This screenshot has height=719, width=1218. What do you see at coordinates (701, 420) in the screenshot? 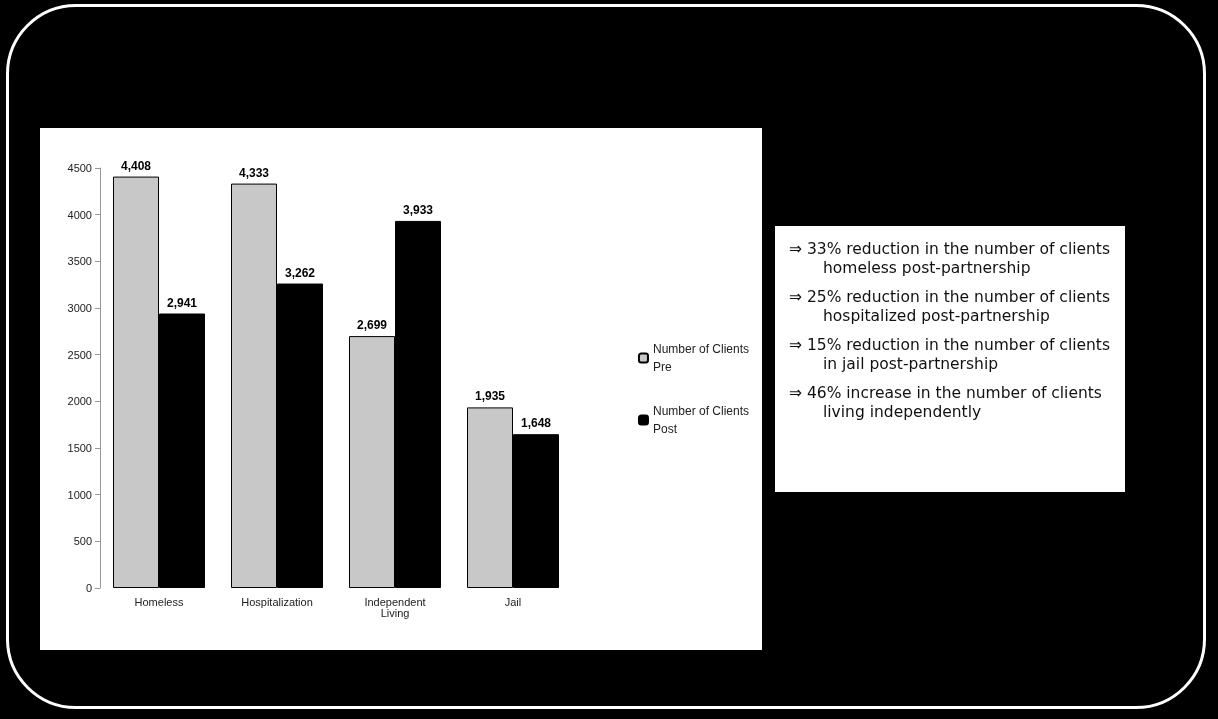
I see `legend-label: Number of Clients Post` at bounding box center [701, 420].